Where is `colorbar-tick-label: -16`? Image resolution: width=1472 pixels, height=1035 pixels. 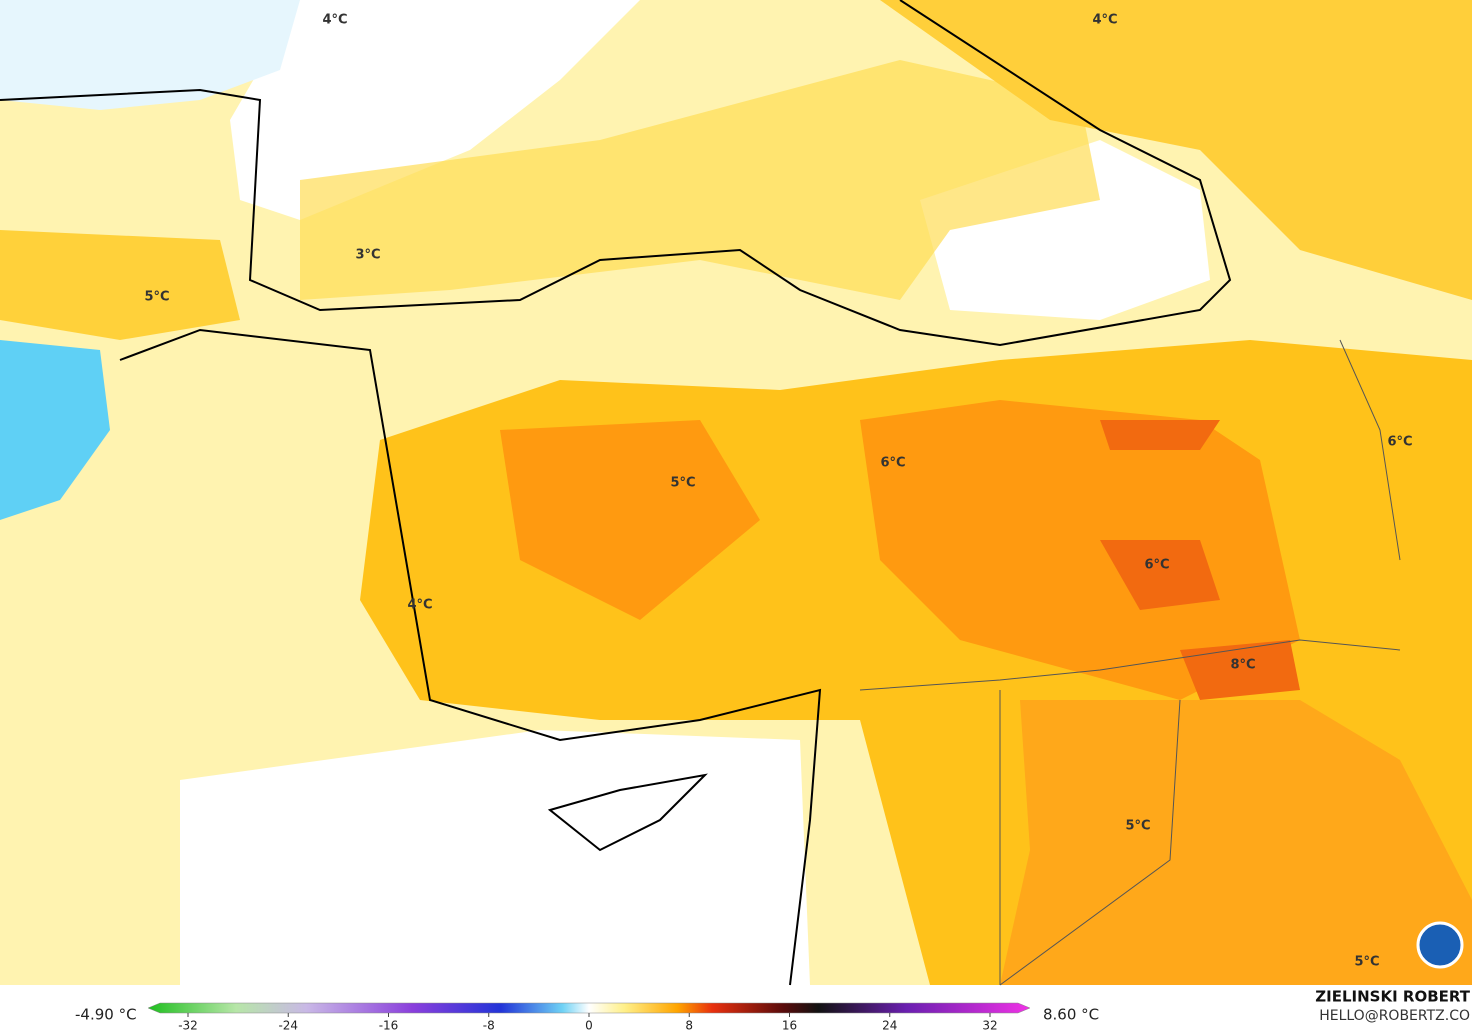 colorbar-tick-label: -16 is located at coordinates (389, 1026).